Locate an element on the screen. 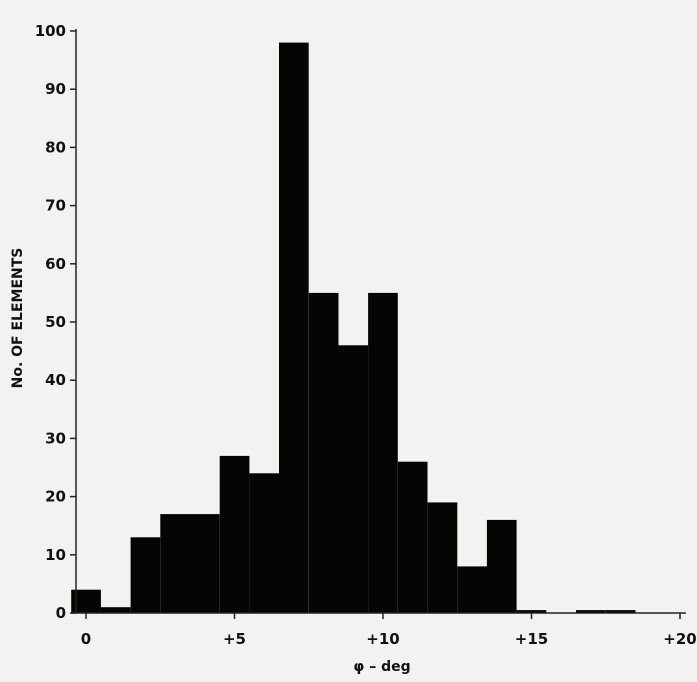  x-tick-label: +15 is located at coordinates (531, 639).